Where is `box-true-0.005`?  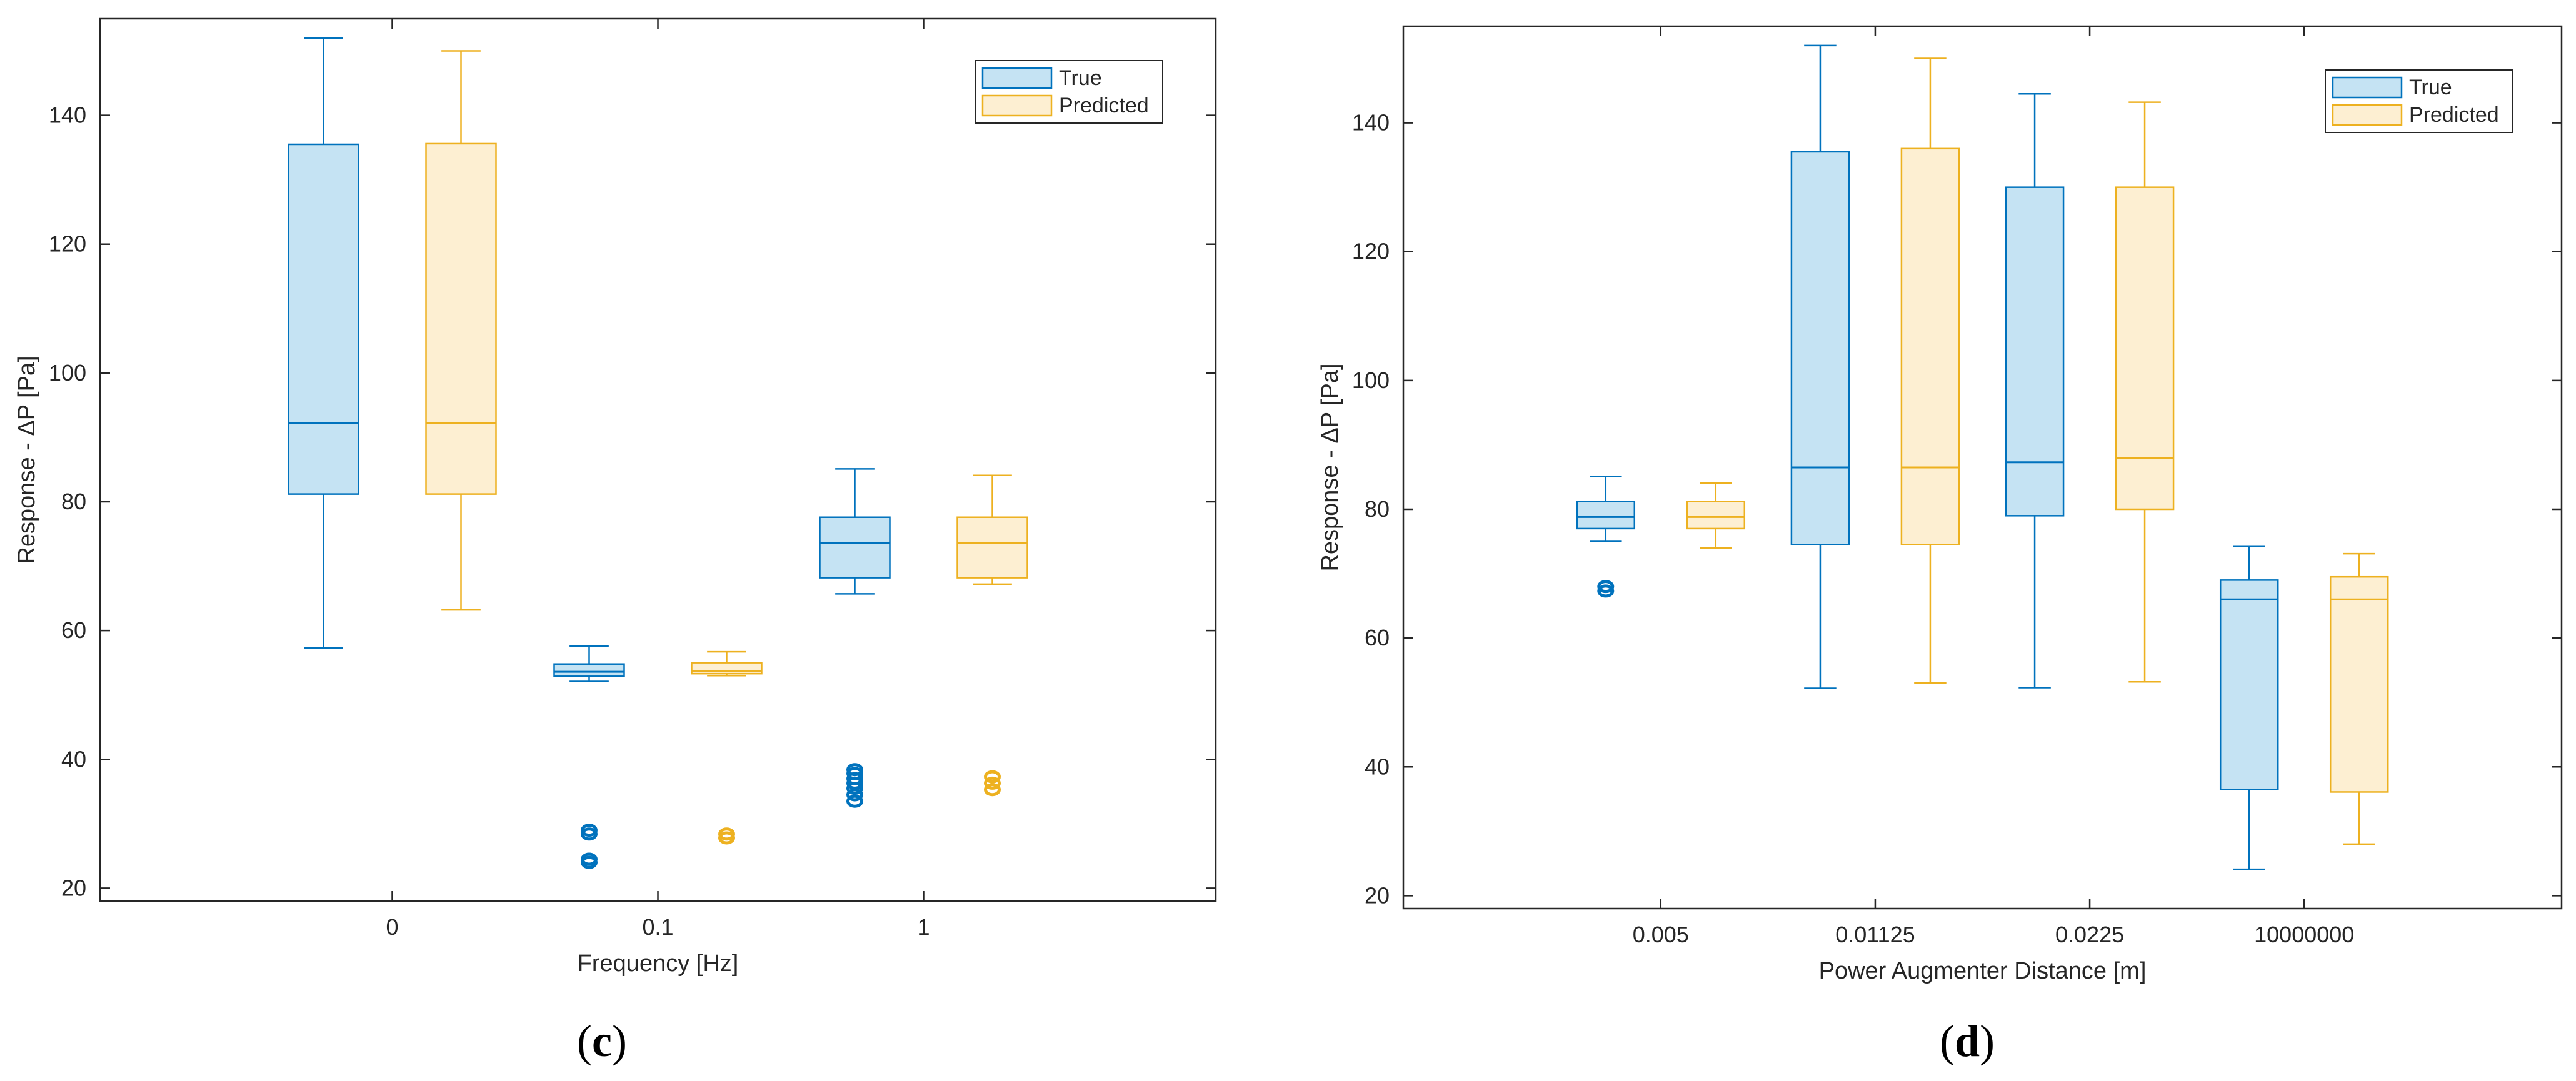
box-true-0.005 is located at coordinates (1606, 537).